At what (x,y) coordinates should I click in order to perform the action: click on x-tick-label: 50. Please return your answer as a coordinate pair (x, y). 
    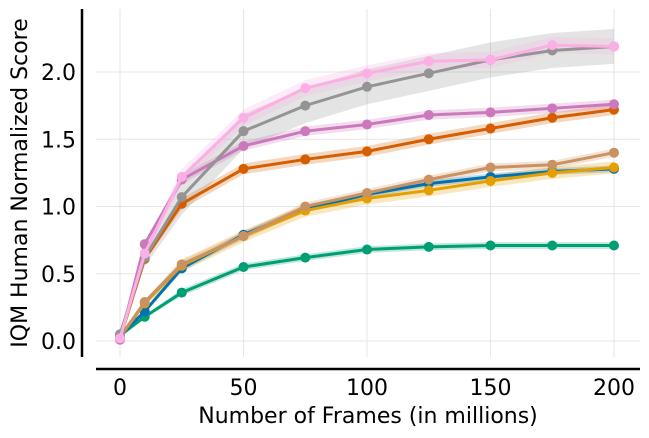
    Looking at the image, I should click on (244, 388).